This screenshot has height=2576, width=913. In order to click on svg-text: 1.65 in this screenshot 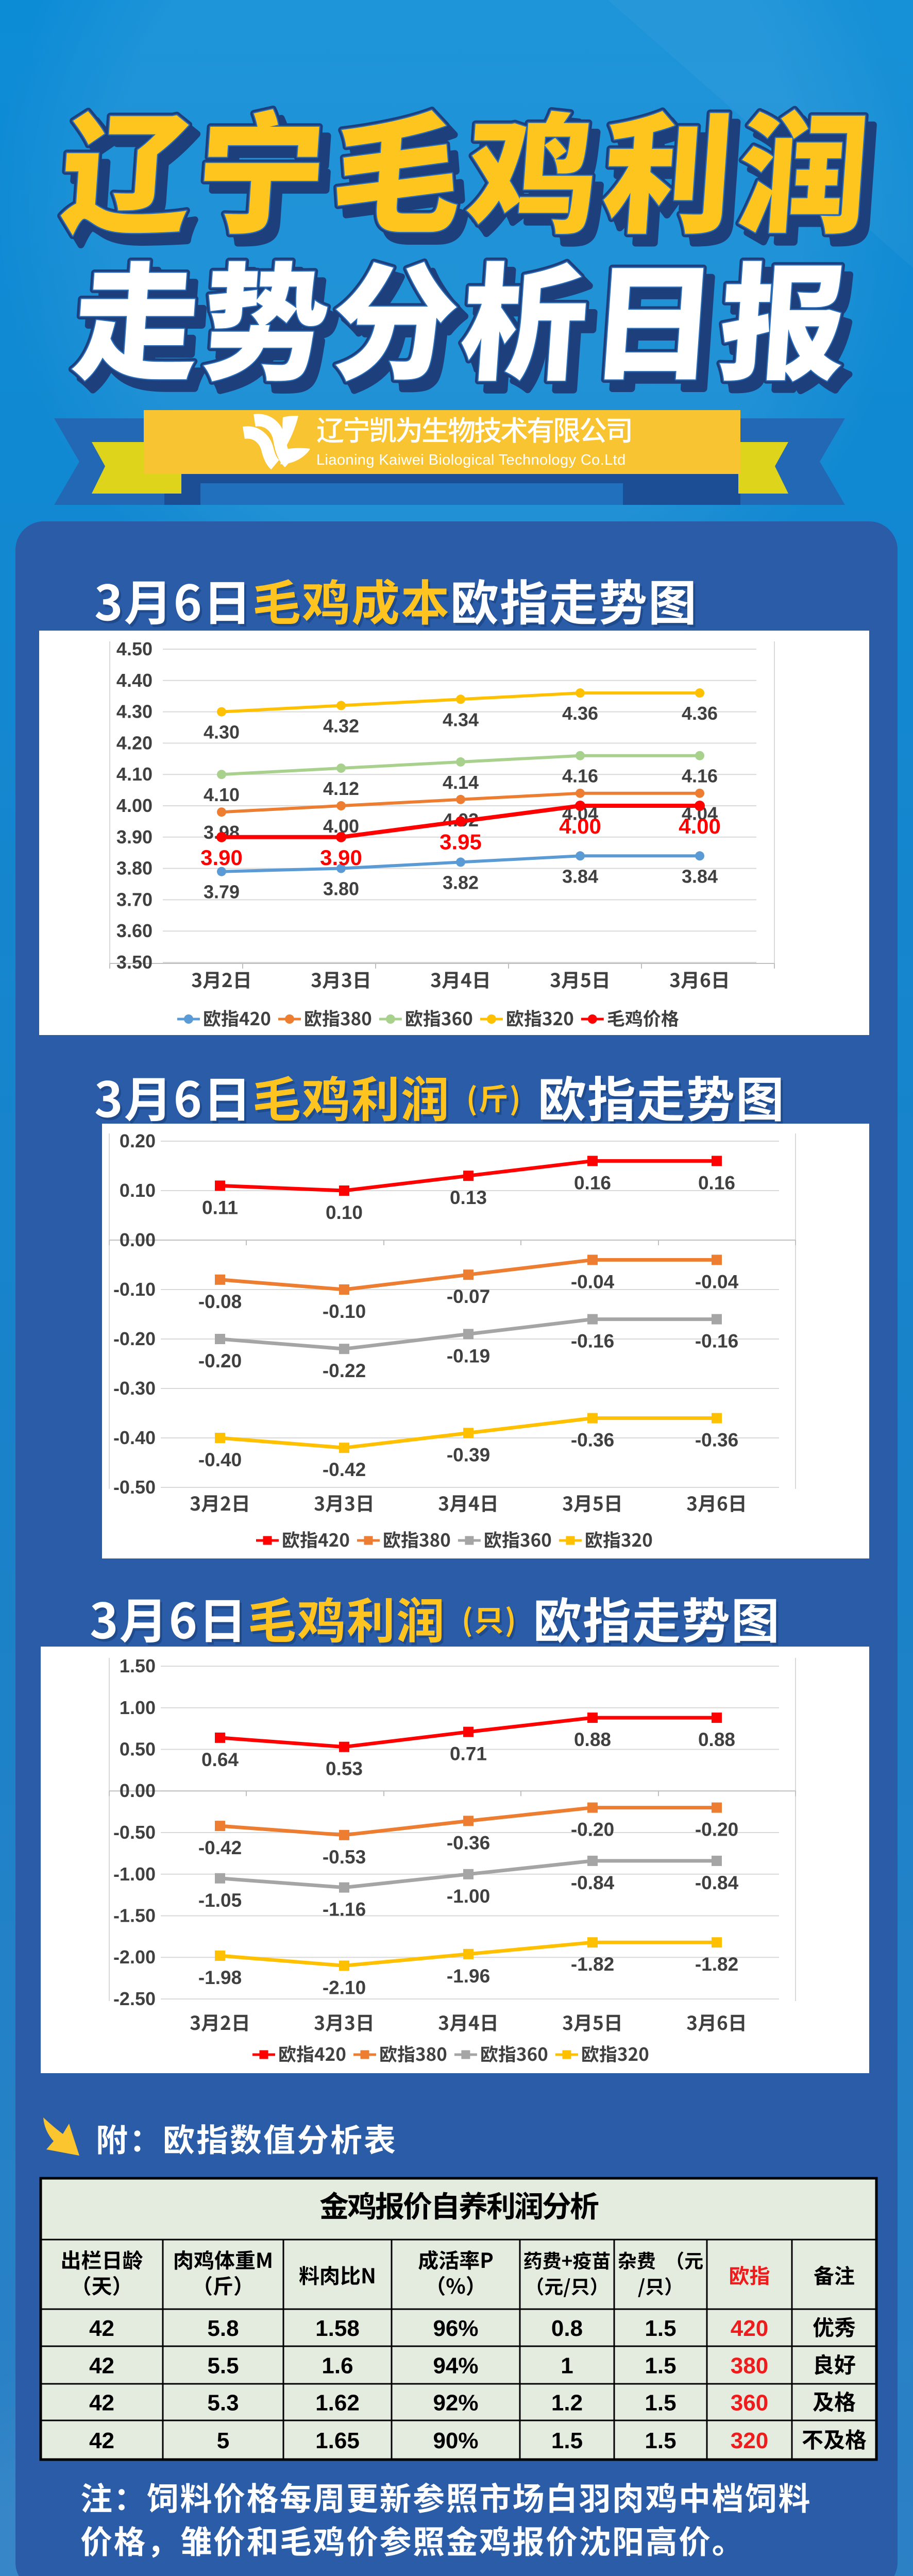, I will do `click(337, 2441)`.